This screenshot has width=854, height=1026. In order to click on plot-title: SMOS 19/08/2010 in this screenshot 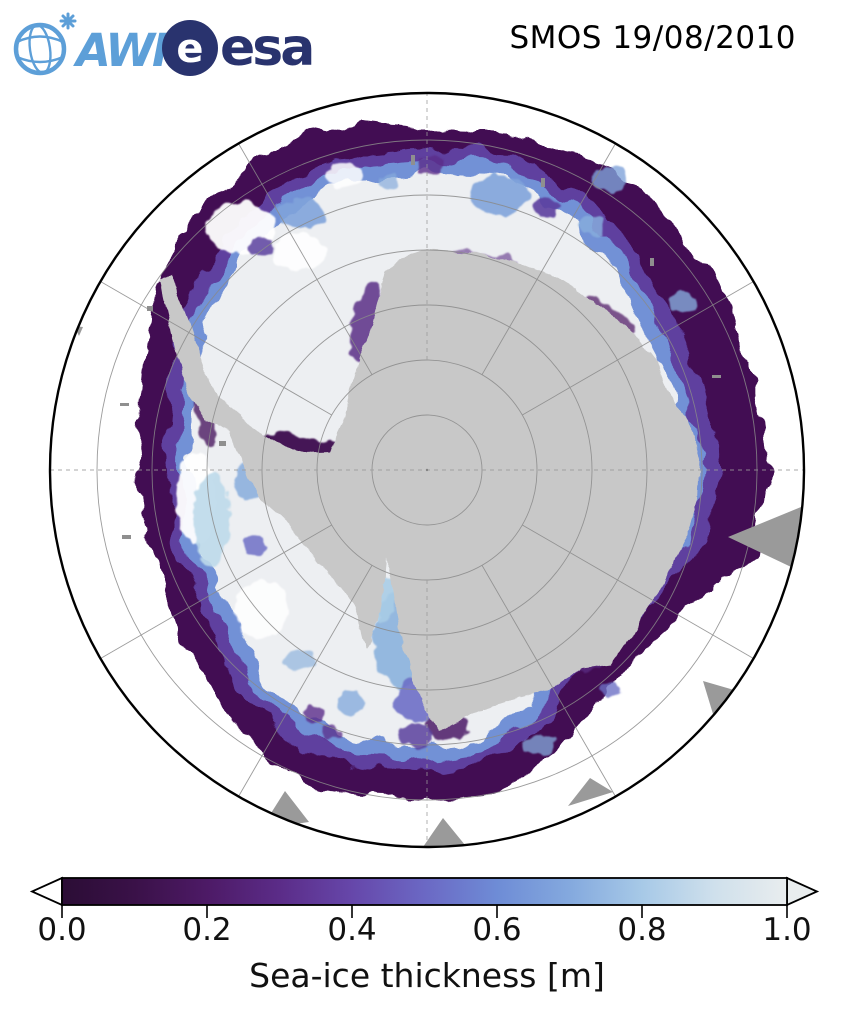, I will do `click(652, 38)`.